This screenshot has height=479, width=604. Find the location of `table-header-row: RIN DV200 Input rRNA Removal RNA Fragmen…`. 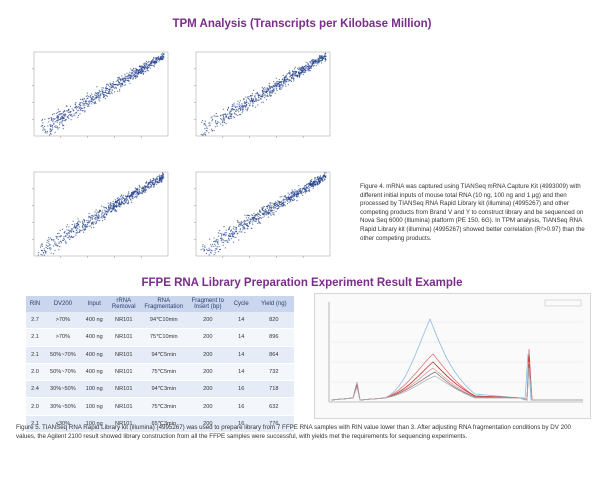

table-header-row: RIN DV200 Input rRNA Removal RNA Fragmen… is located at coordinates (160, 304).